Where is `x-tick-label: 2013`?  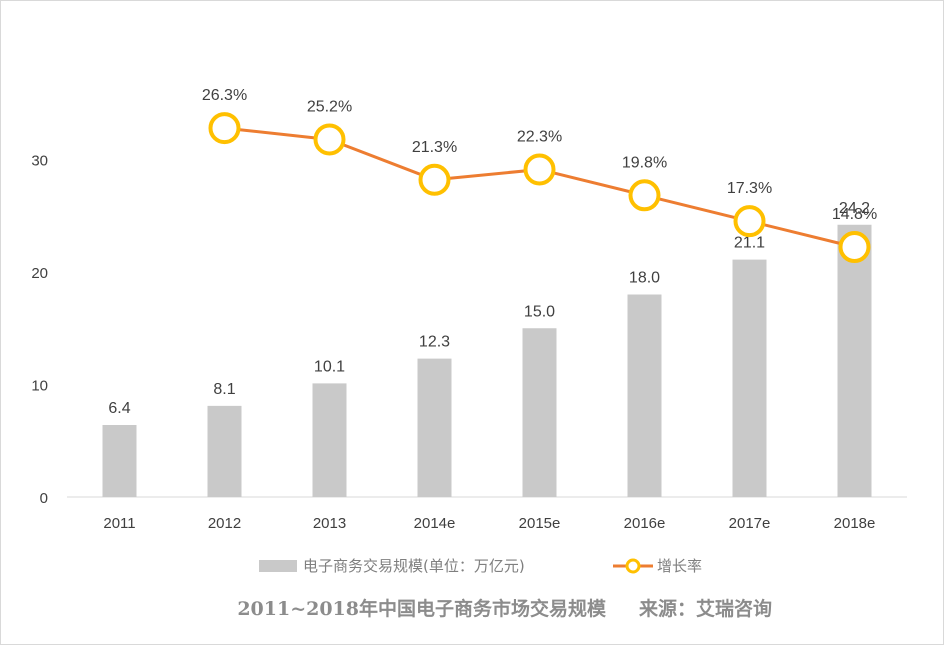 x-tick-label: 2013 is located at coordinates (329, 523).